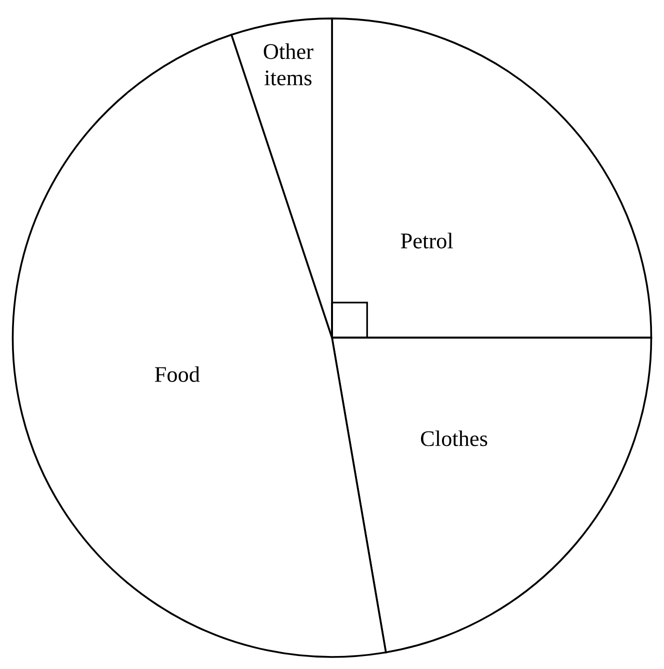 Image resolution: width=664 pixels, height=669 pixels. I want to click on slice-label: Other items, so click(289, 64).